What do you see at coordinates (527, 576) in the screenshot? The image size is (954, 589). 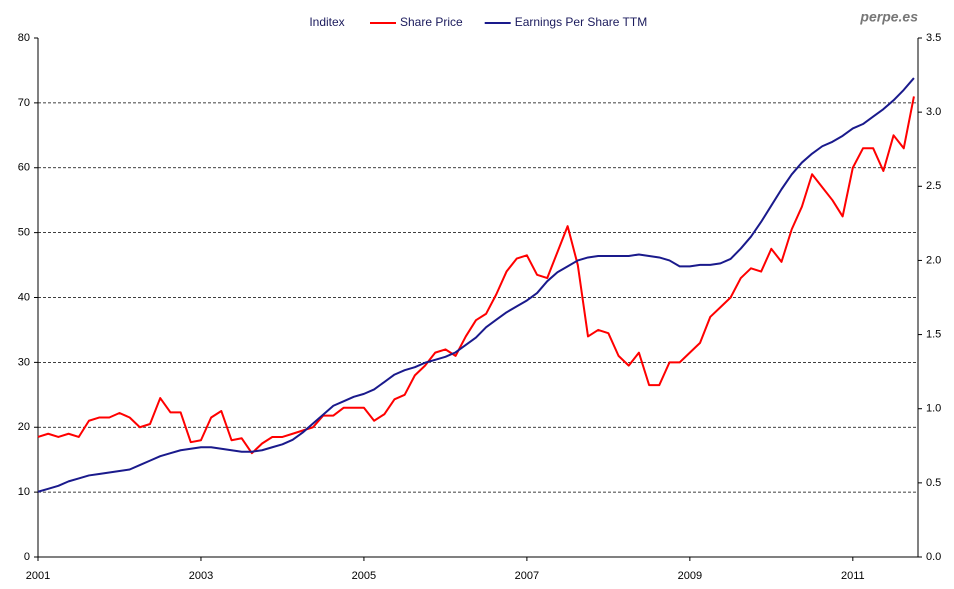 I see `x-tick-label: 2007` at bounding box center [527, 576].